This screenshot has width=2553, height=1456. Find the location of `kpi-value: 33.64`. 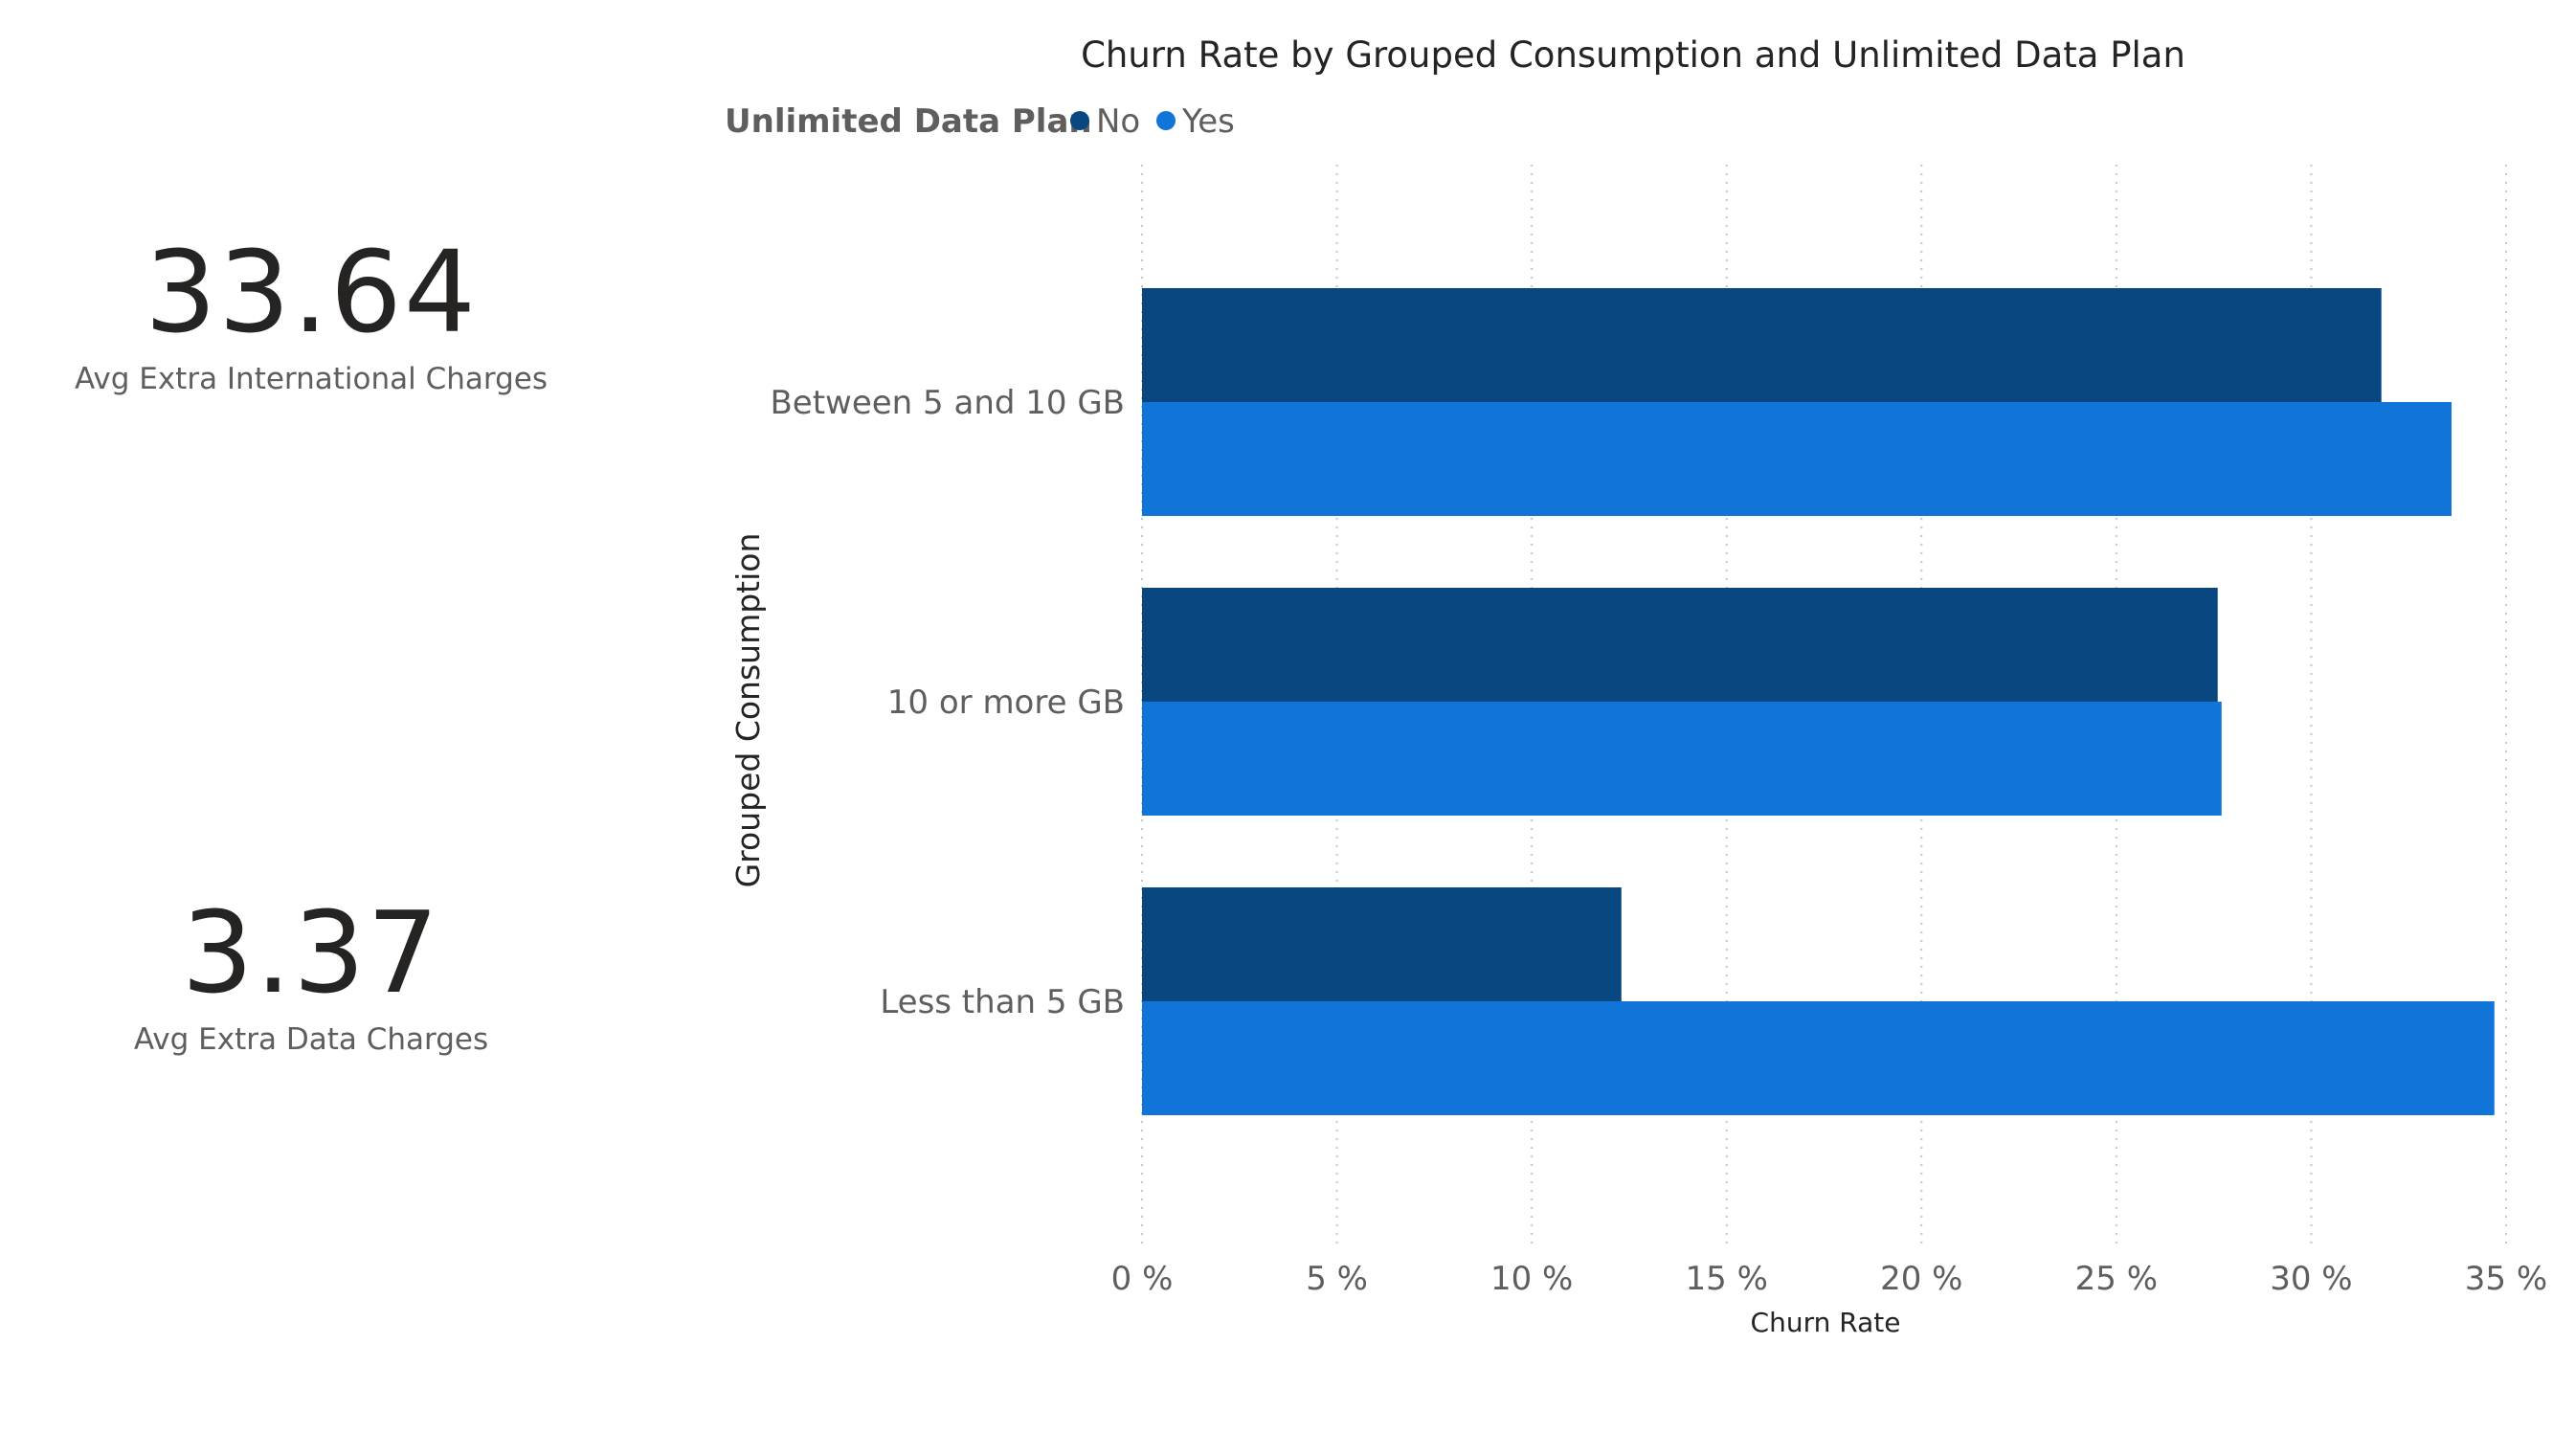

kpi-value: 33.64 is located at coordinates (311, 292).